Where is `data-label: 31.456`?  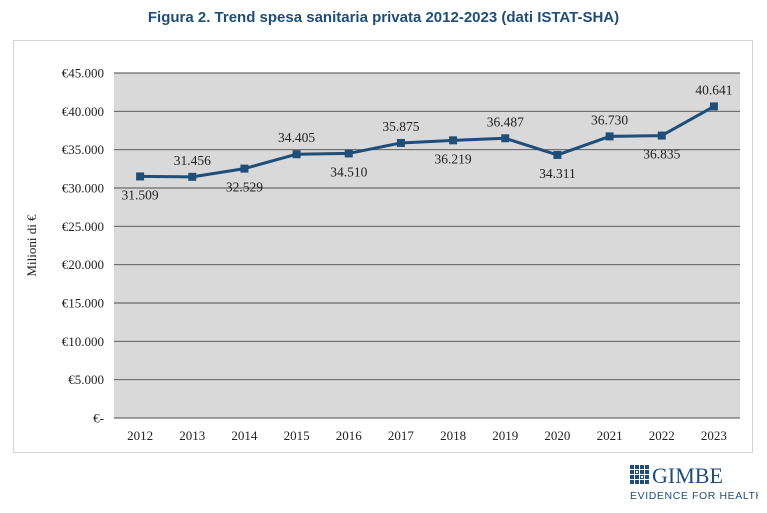 data-label: 31.456 is located at coordinates (192, 160).